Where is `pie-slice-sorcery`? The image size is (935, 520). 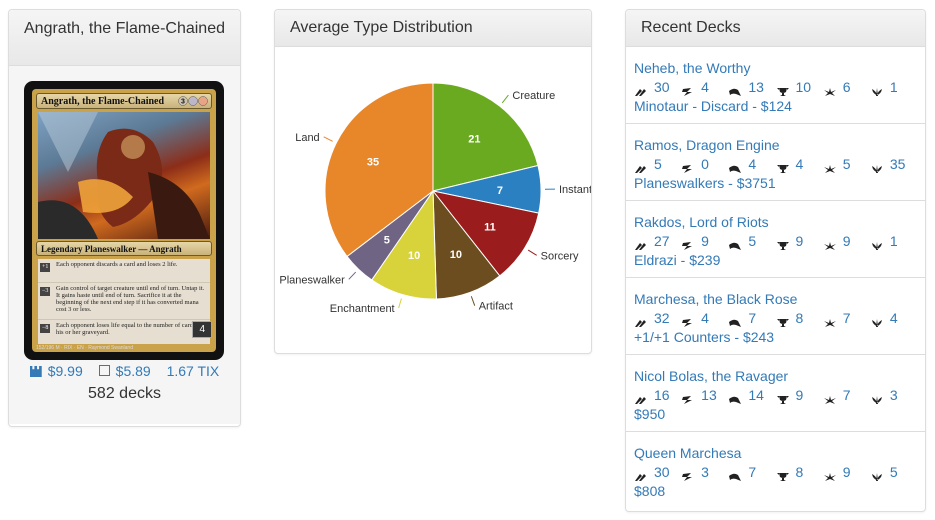 pie-slice-sorcery is located at coordinates (485, 233).